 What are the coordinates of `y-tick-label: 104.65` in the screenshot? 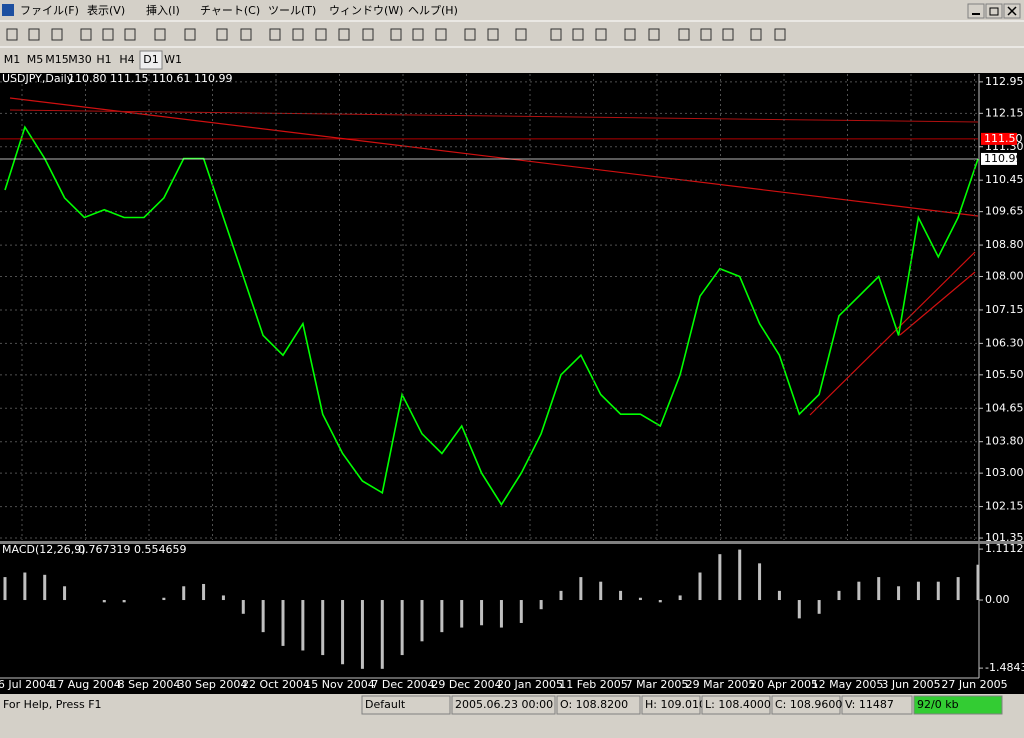 It's located at (1004, 407).